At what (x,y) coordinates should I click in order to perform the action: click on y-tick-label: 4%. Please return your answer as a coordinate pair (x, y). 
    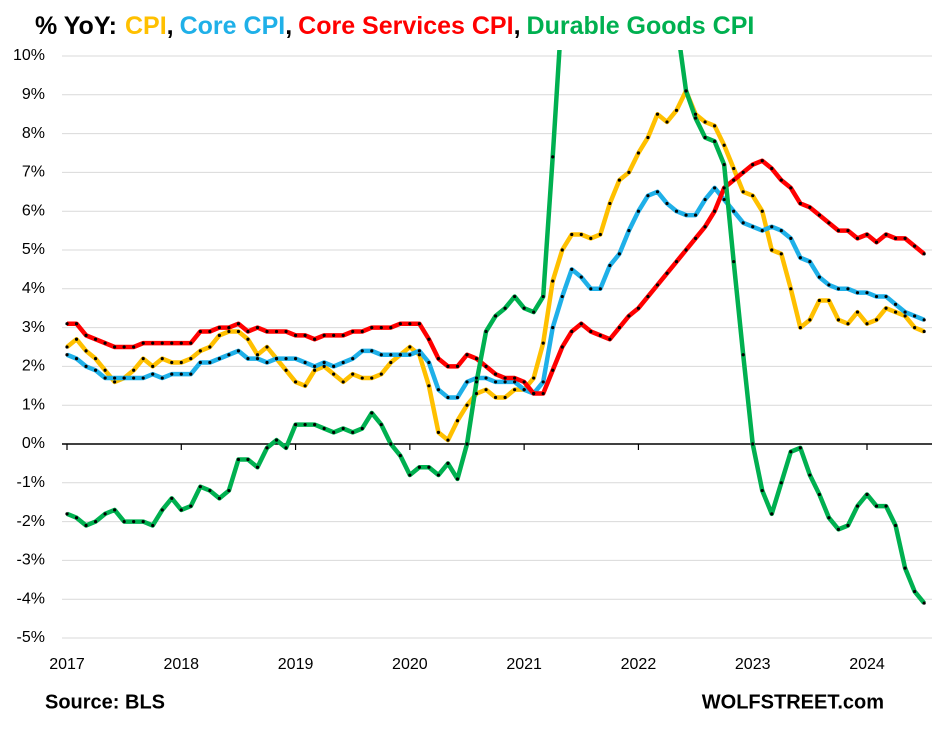
    Looking at the image, I should click on (33, 288).